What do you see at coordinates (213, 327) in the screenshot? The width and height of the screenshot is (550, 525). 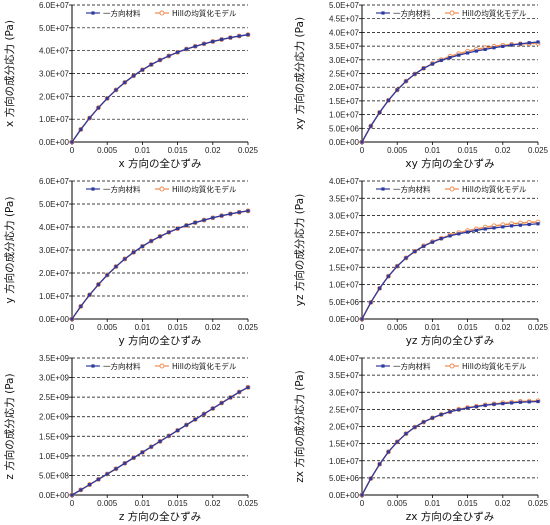 I see `x-tick-label: 0.02` at bounding box center [213, 327].